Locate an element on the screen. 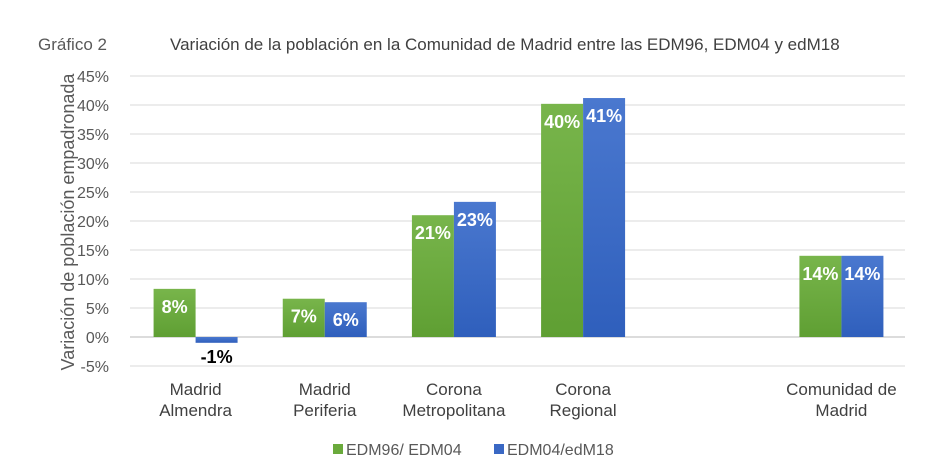 The width and height of the screenshot is (935, 476). y-axis-label: Variación de población empadronada is located at coordinates (68, 222).